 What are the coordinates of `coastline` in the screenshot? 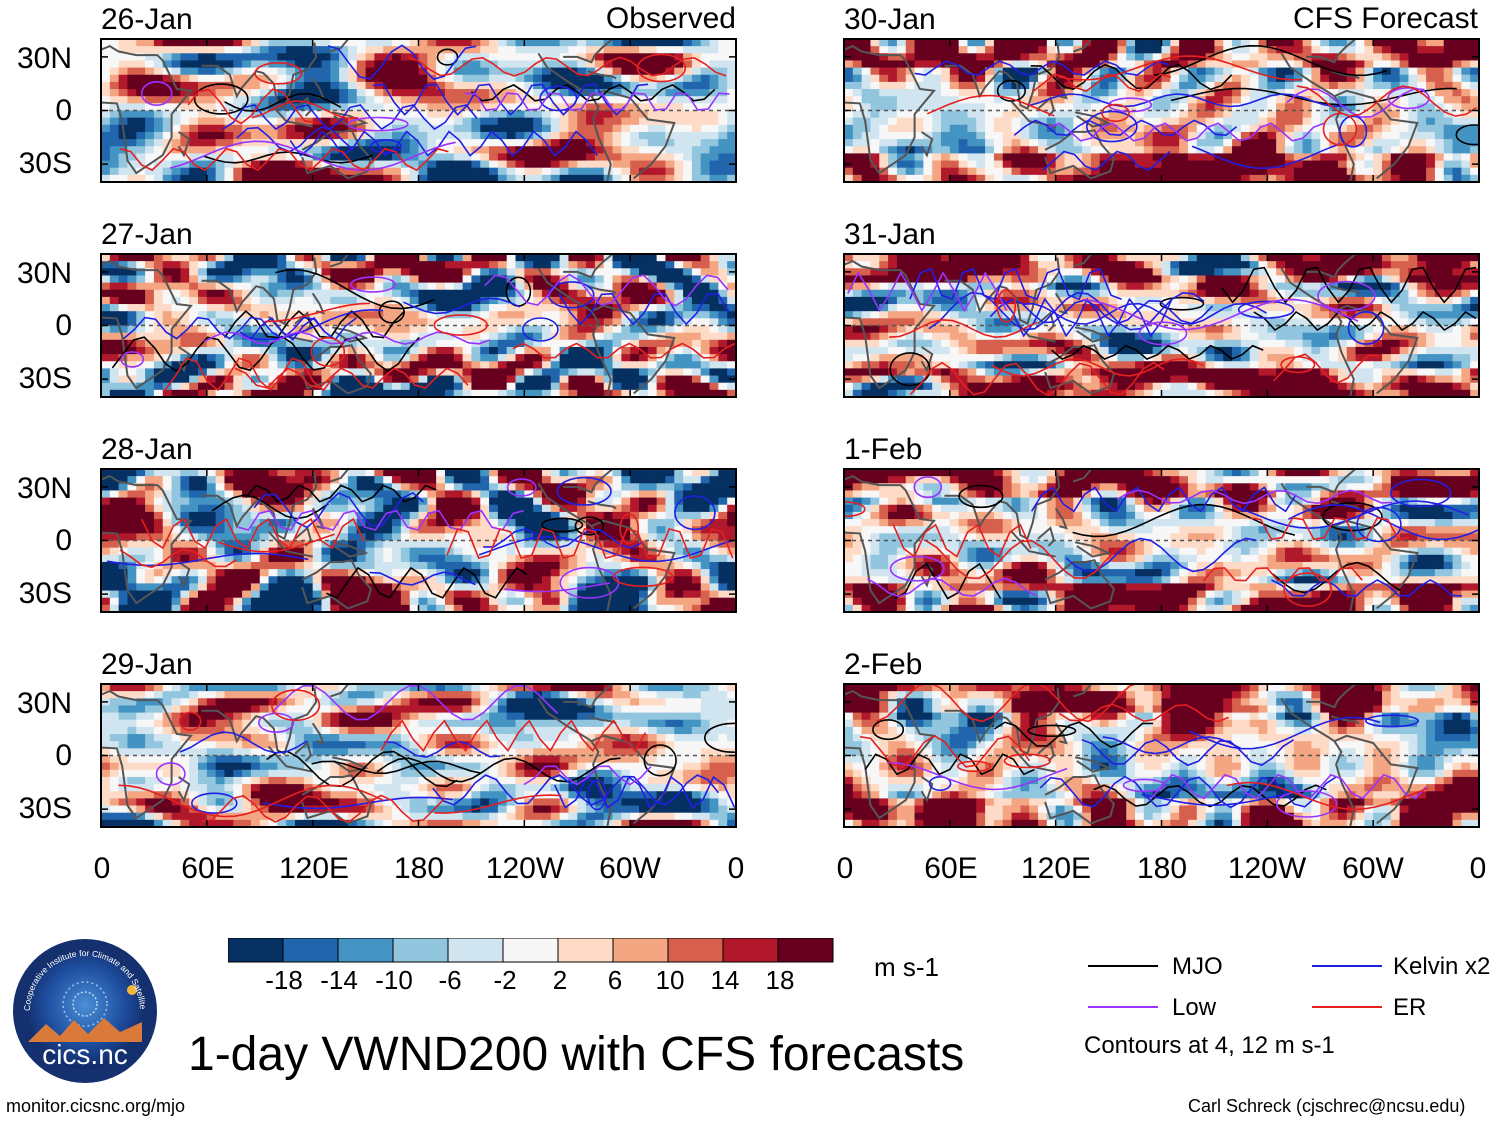 It's located at (588, 266).